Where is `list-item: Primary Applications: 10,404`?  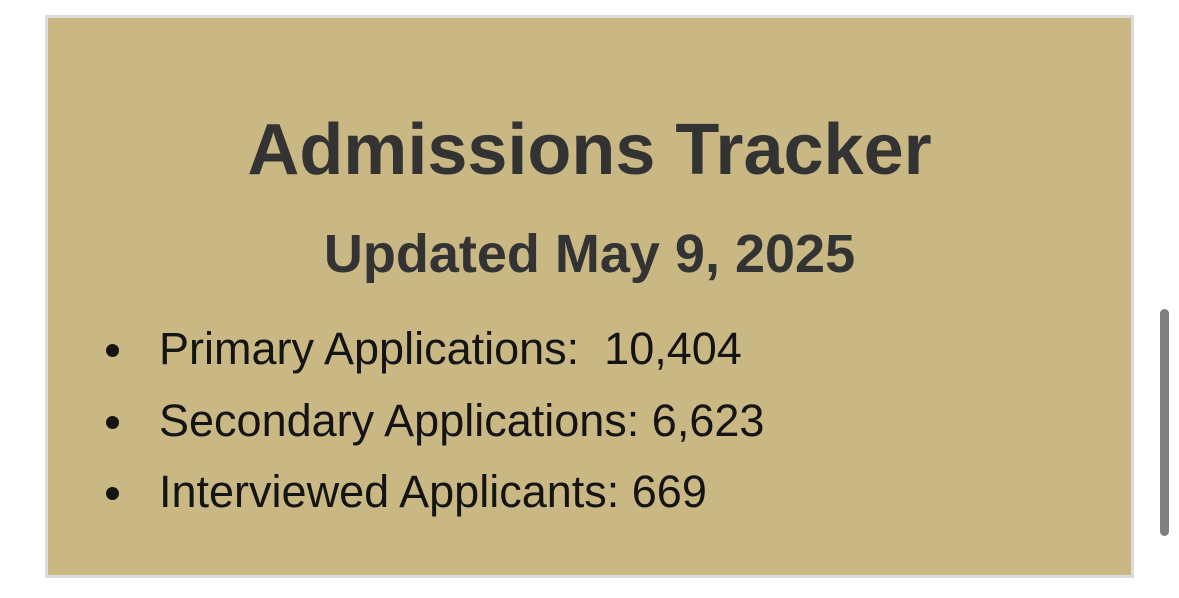
list-item: Primary Applications: 10,404 is located at coordinates (406, 349).